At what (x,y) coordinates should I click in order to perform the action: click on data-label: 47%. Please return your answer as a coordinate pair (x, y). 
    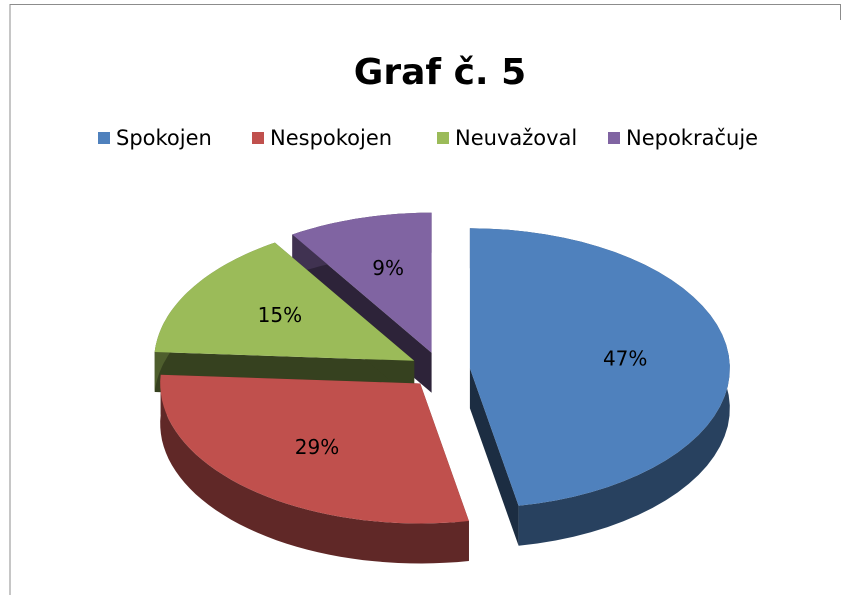
    Looking at the image, I should click on (625, 359).